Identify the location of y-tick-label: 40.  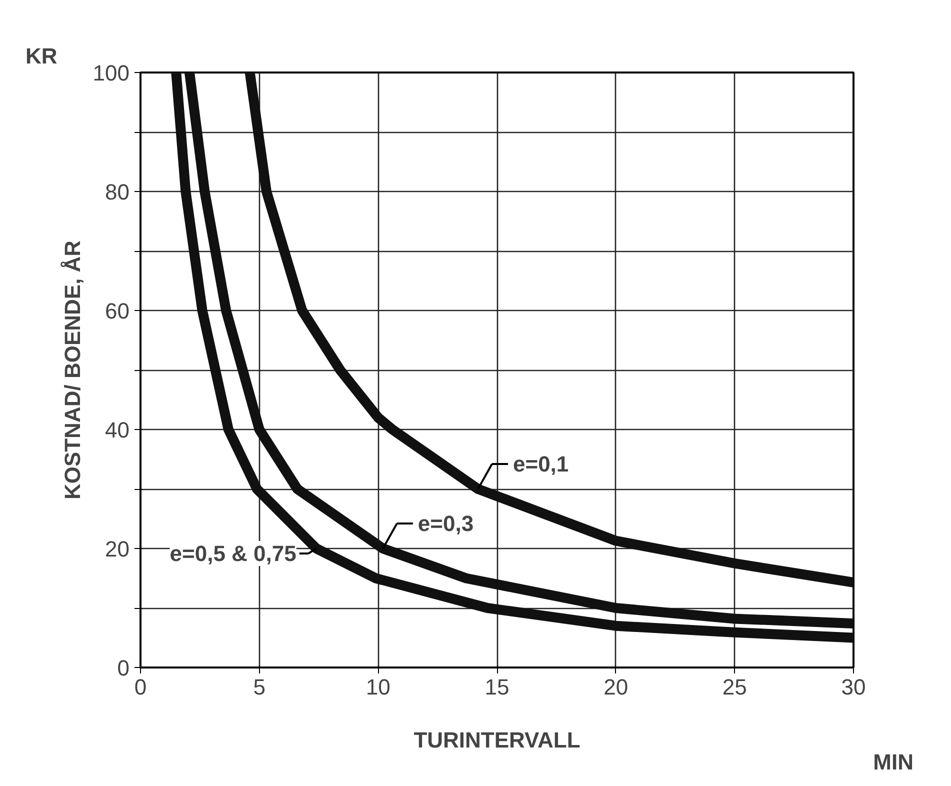
(117, 430).